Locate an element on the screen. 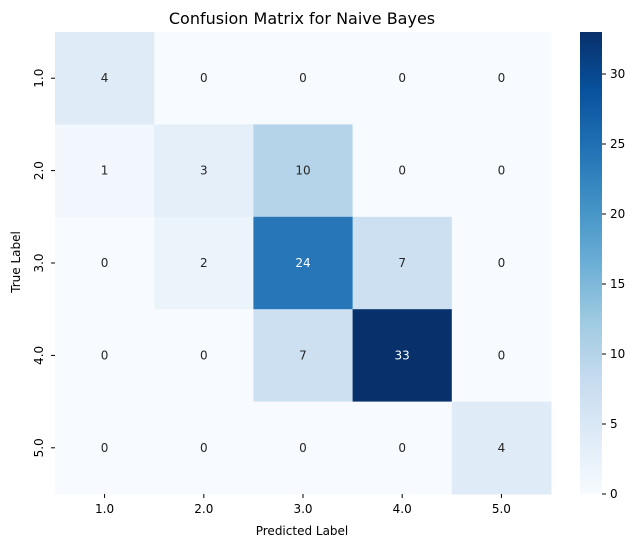  colorbar-tick-label: 30 is located at coordinates (617, 74).